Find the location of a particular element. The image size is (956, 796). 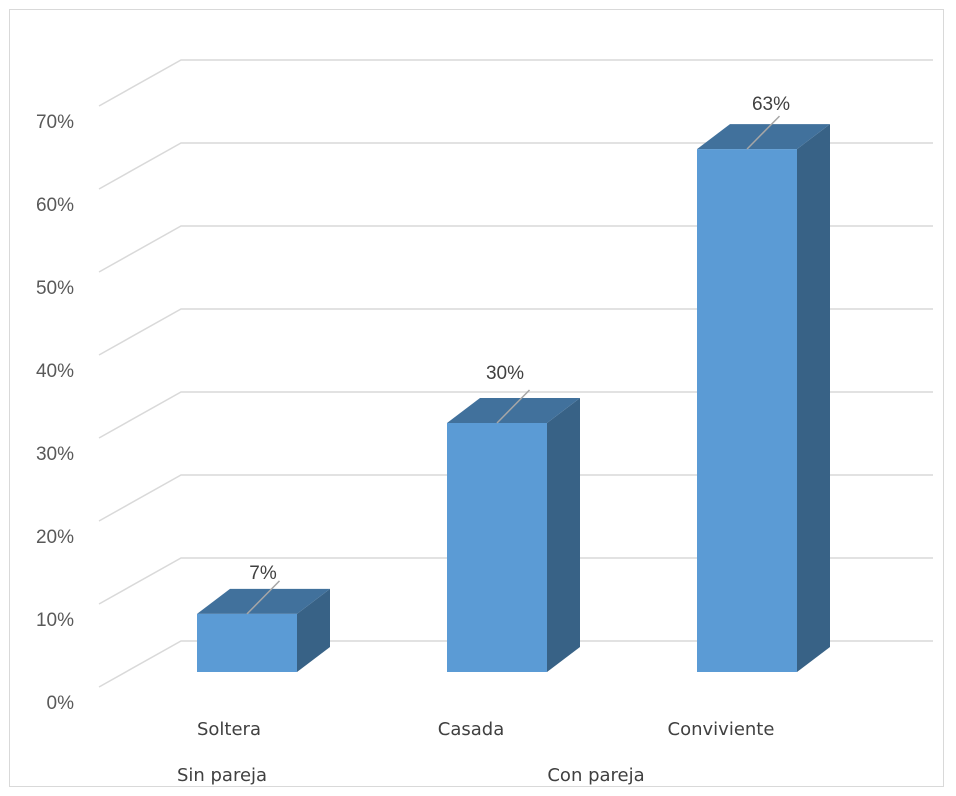

x-group-label: Con pareja is located at coordinates (595, 775).